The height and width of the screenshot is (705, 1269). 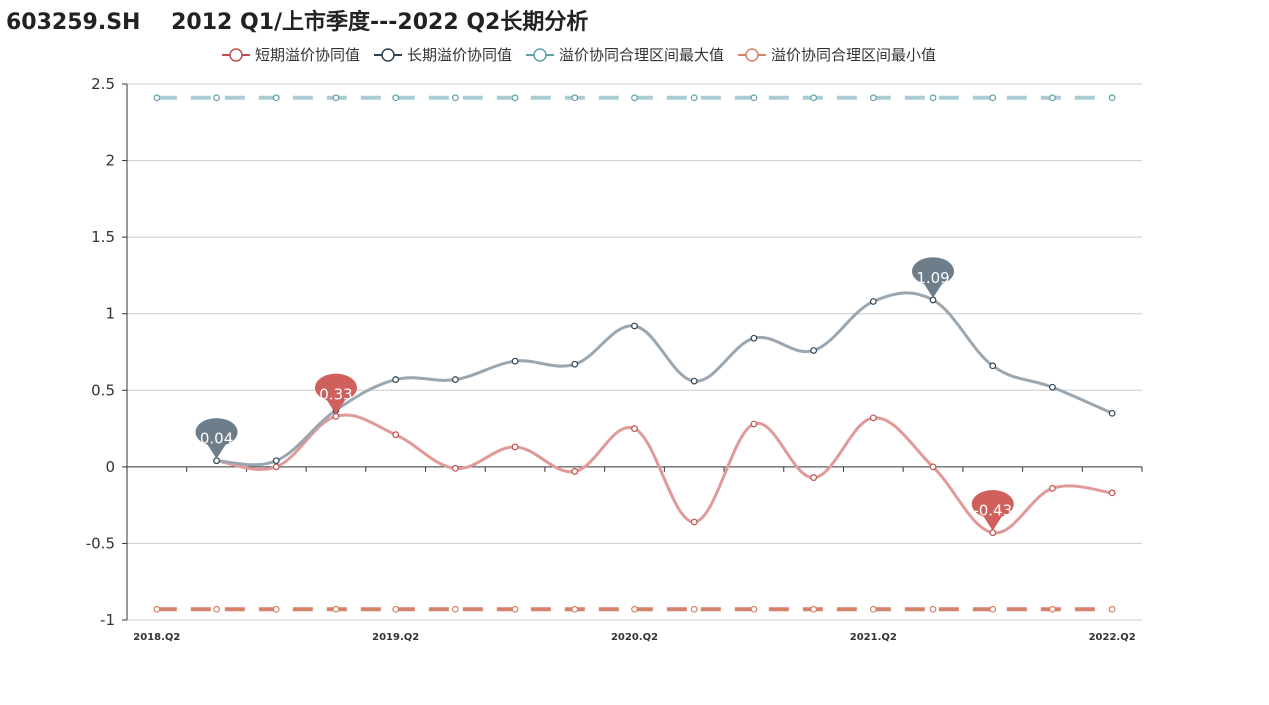 What do you see at coordinates (1112, 637) in the screenshot?
I see `x-tick-label: 2022.Q2` at bounding box center [1112, 637].